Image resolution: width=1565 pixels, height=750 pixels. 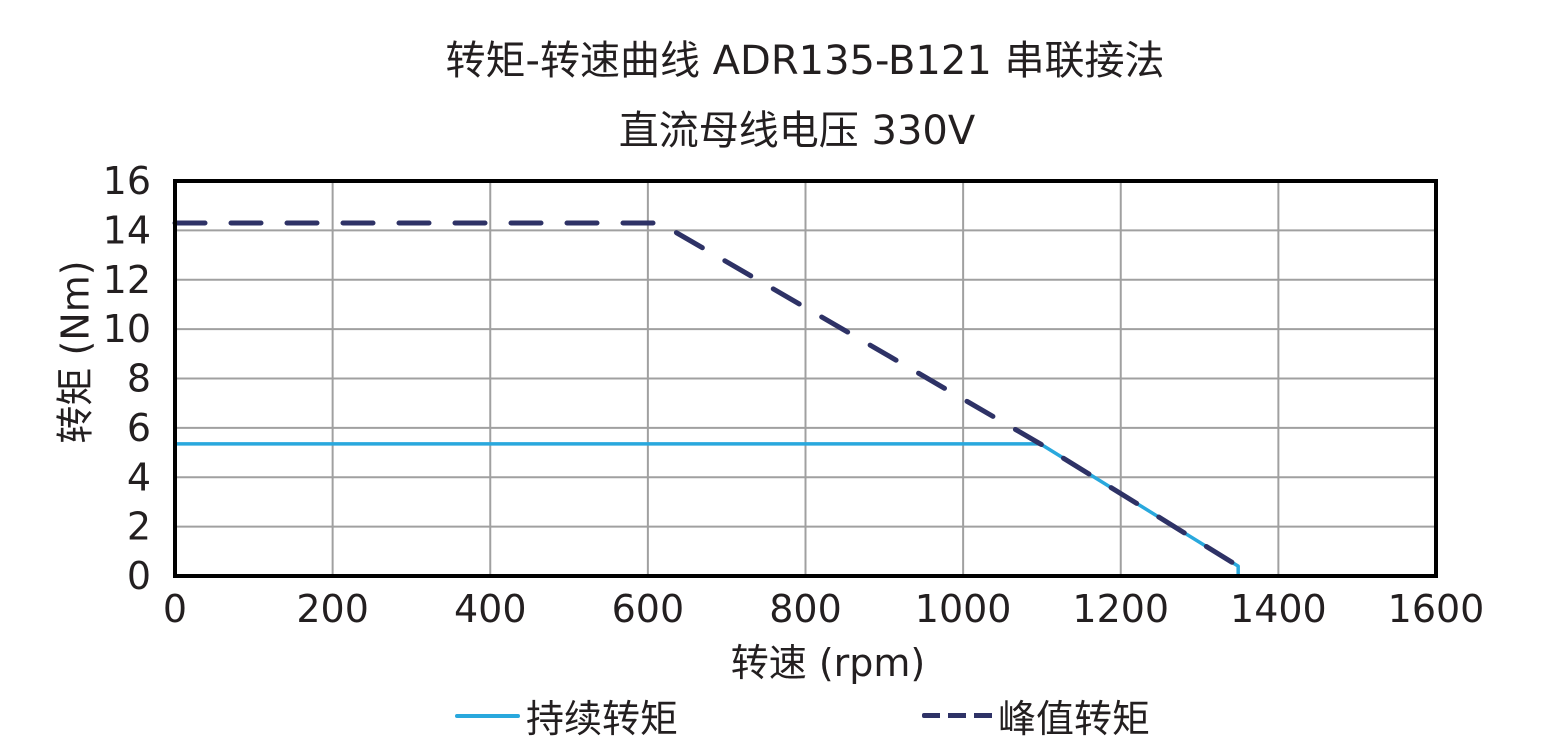 What do you see at coordinates (487, 715) in the screenshot?
I see `solid-line-icon` at bounding box center [487, 715].